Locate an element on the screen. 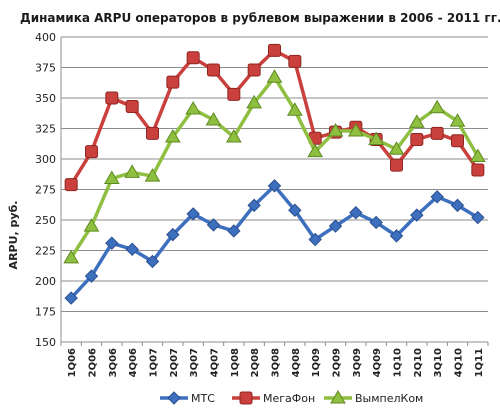 The width and height of the screenshot is (500, 414). y-tick-label: 325 is located at coordinates (45, 129).